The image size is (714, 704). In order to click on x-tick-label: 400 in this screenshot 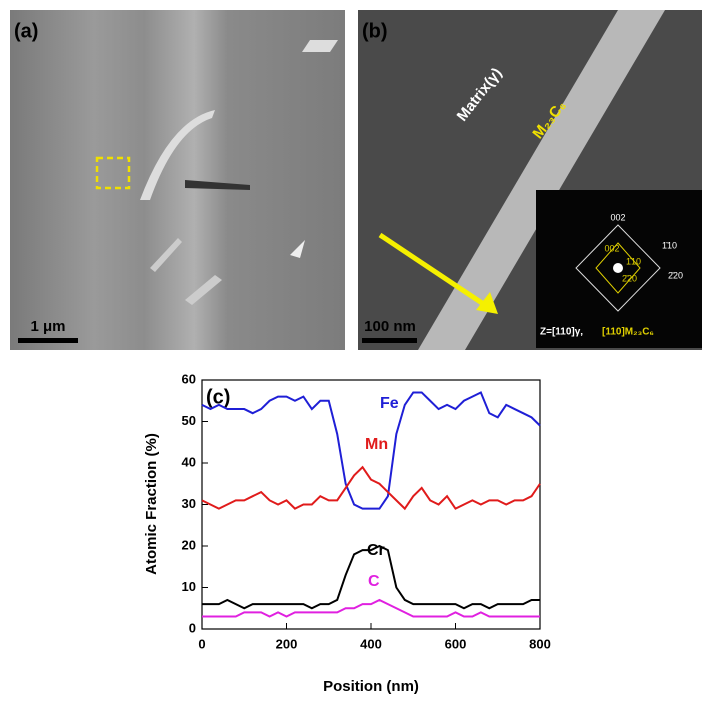, I will do `click(371, 643)`.